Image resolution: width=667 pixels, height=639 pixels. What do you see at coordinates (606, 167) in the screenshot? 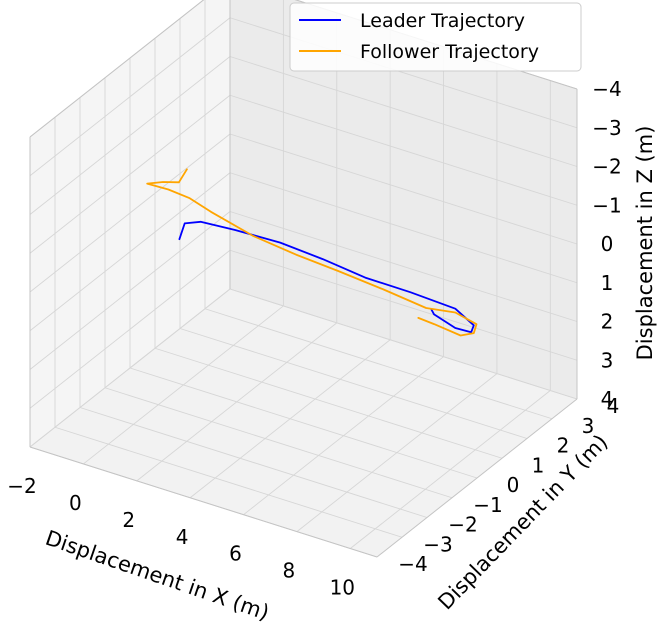
I see `z-tick-label: −2` at bounding box center [606, 167].